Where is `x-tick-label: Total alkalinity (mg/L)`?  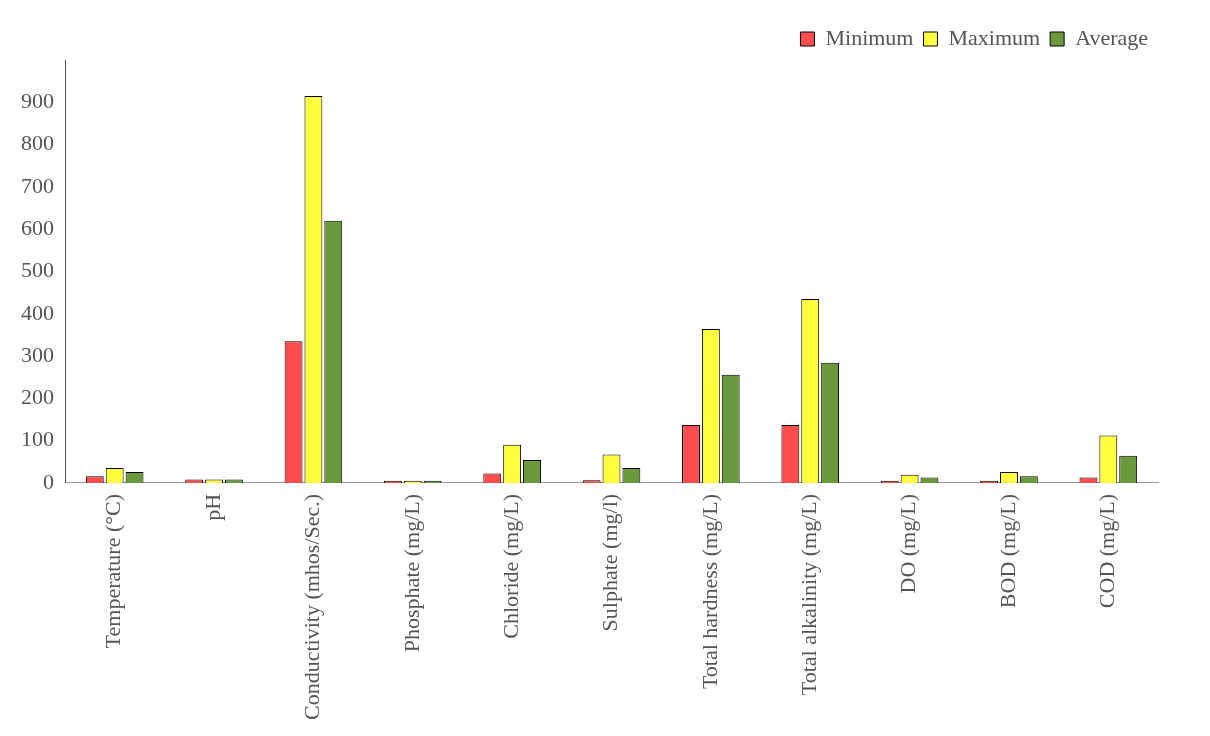 x-tick-label: Total alkalinity (mg/L) is located at coordinates (809, 594).